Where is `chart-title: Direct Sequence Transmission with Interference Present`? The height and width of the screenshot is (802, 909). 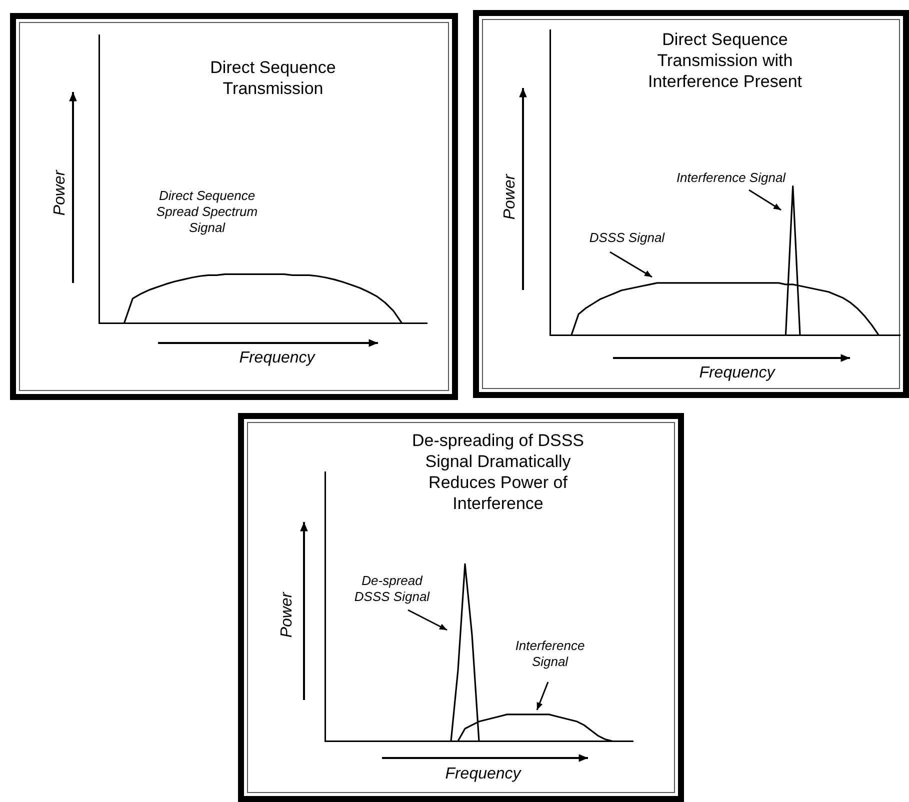
chart-title: Direct Sequence Transmission with Interference Present is located at coordinates (725, 61).